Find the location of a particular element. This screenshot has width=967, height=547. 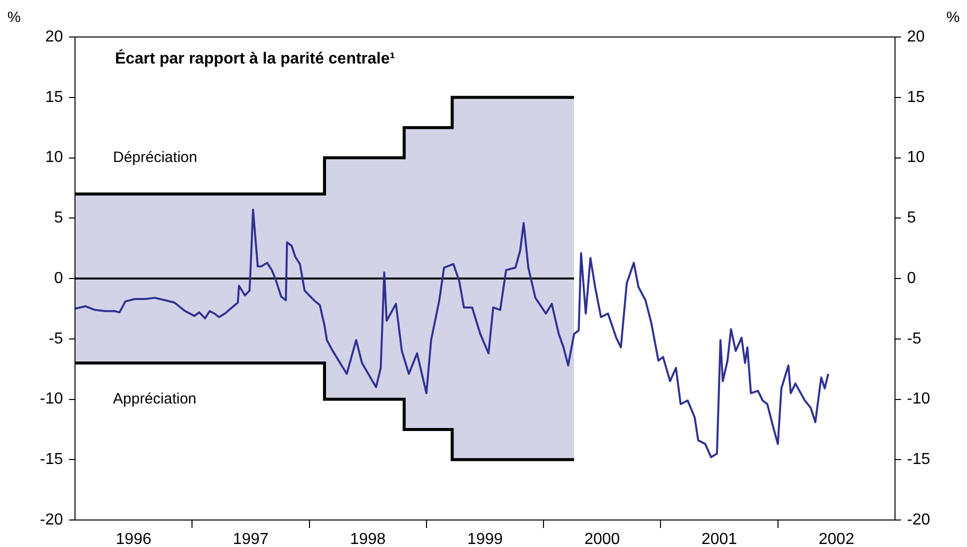

y2-tick-label: -15 is located at coordinates (918, 459).